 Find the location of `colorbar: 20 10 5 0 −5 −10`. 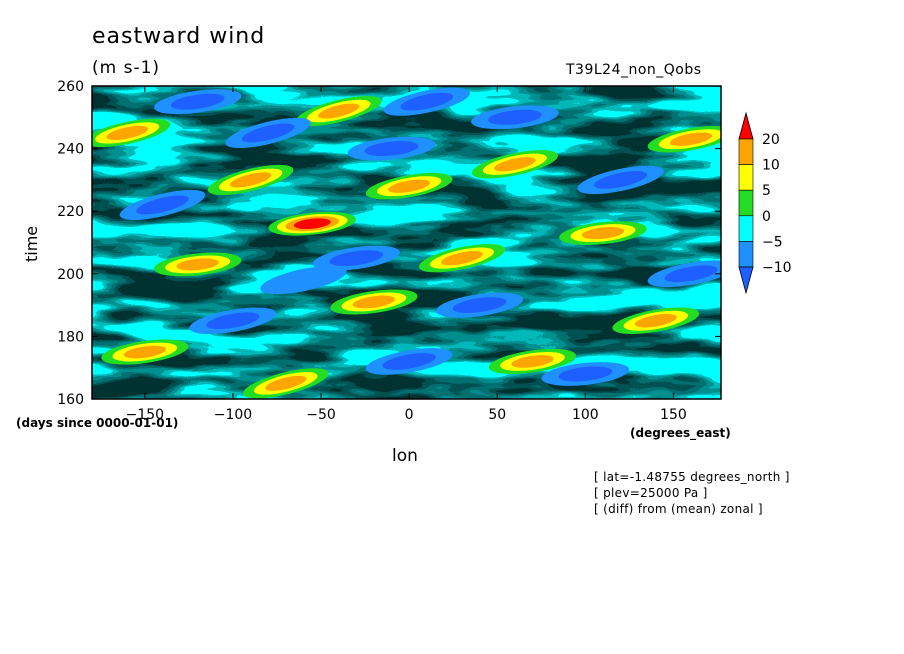

colorbar: 20 10 5 0 −5 −10 is located at coordinates (765, 203).